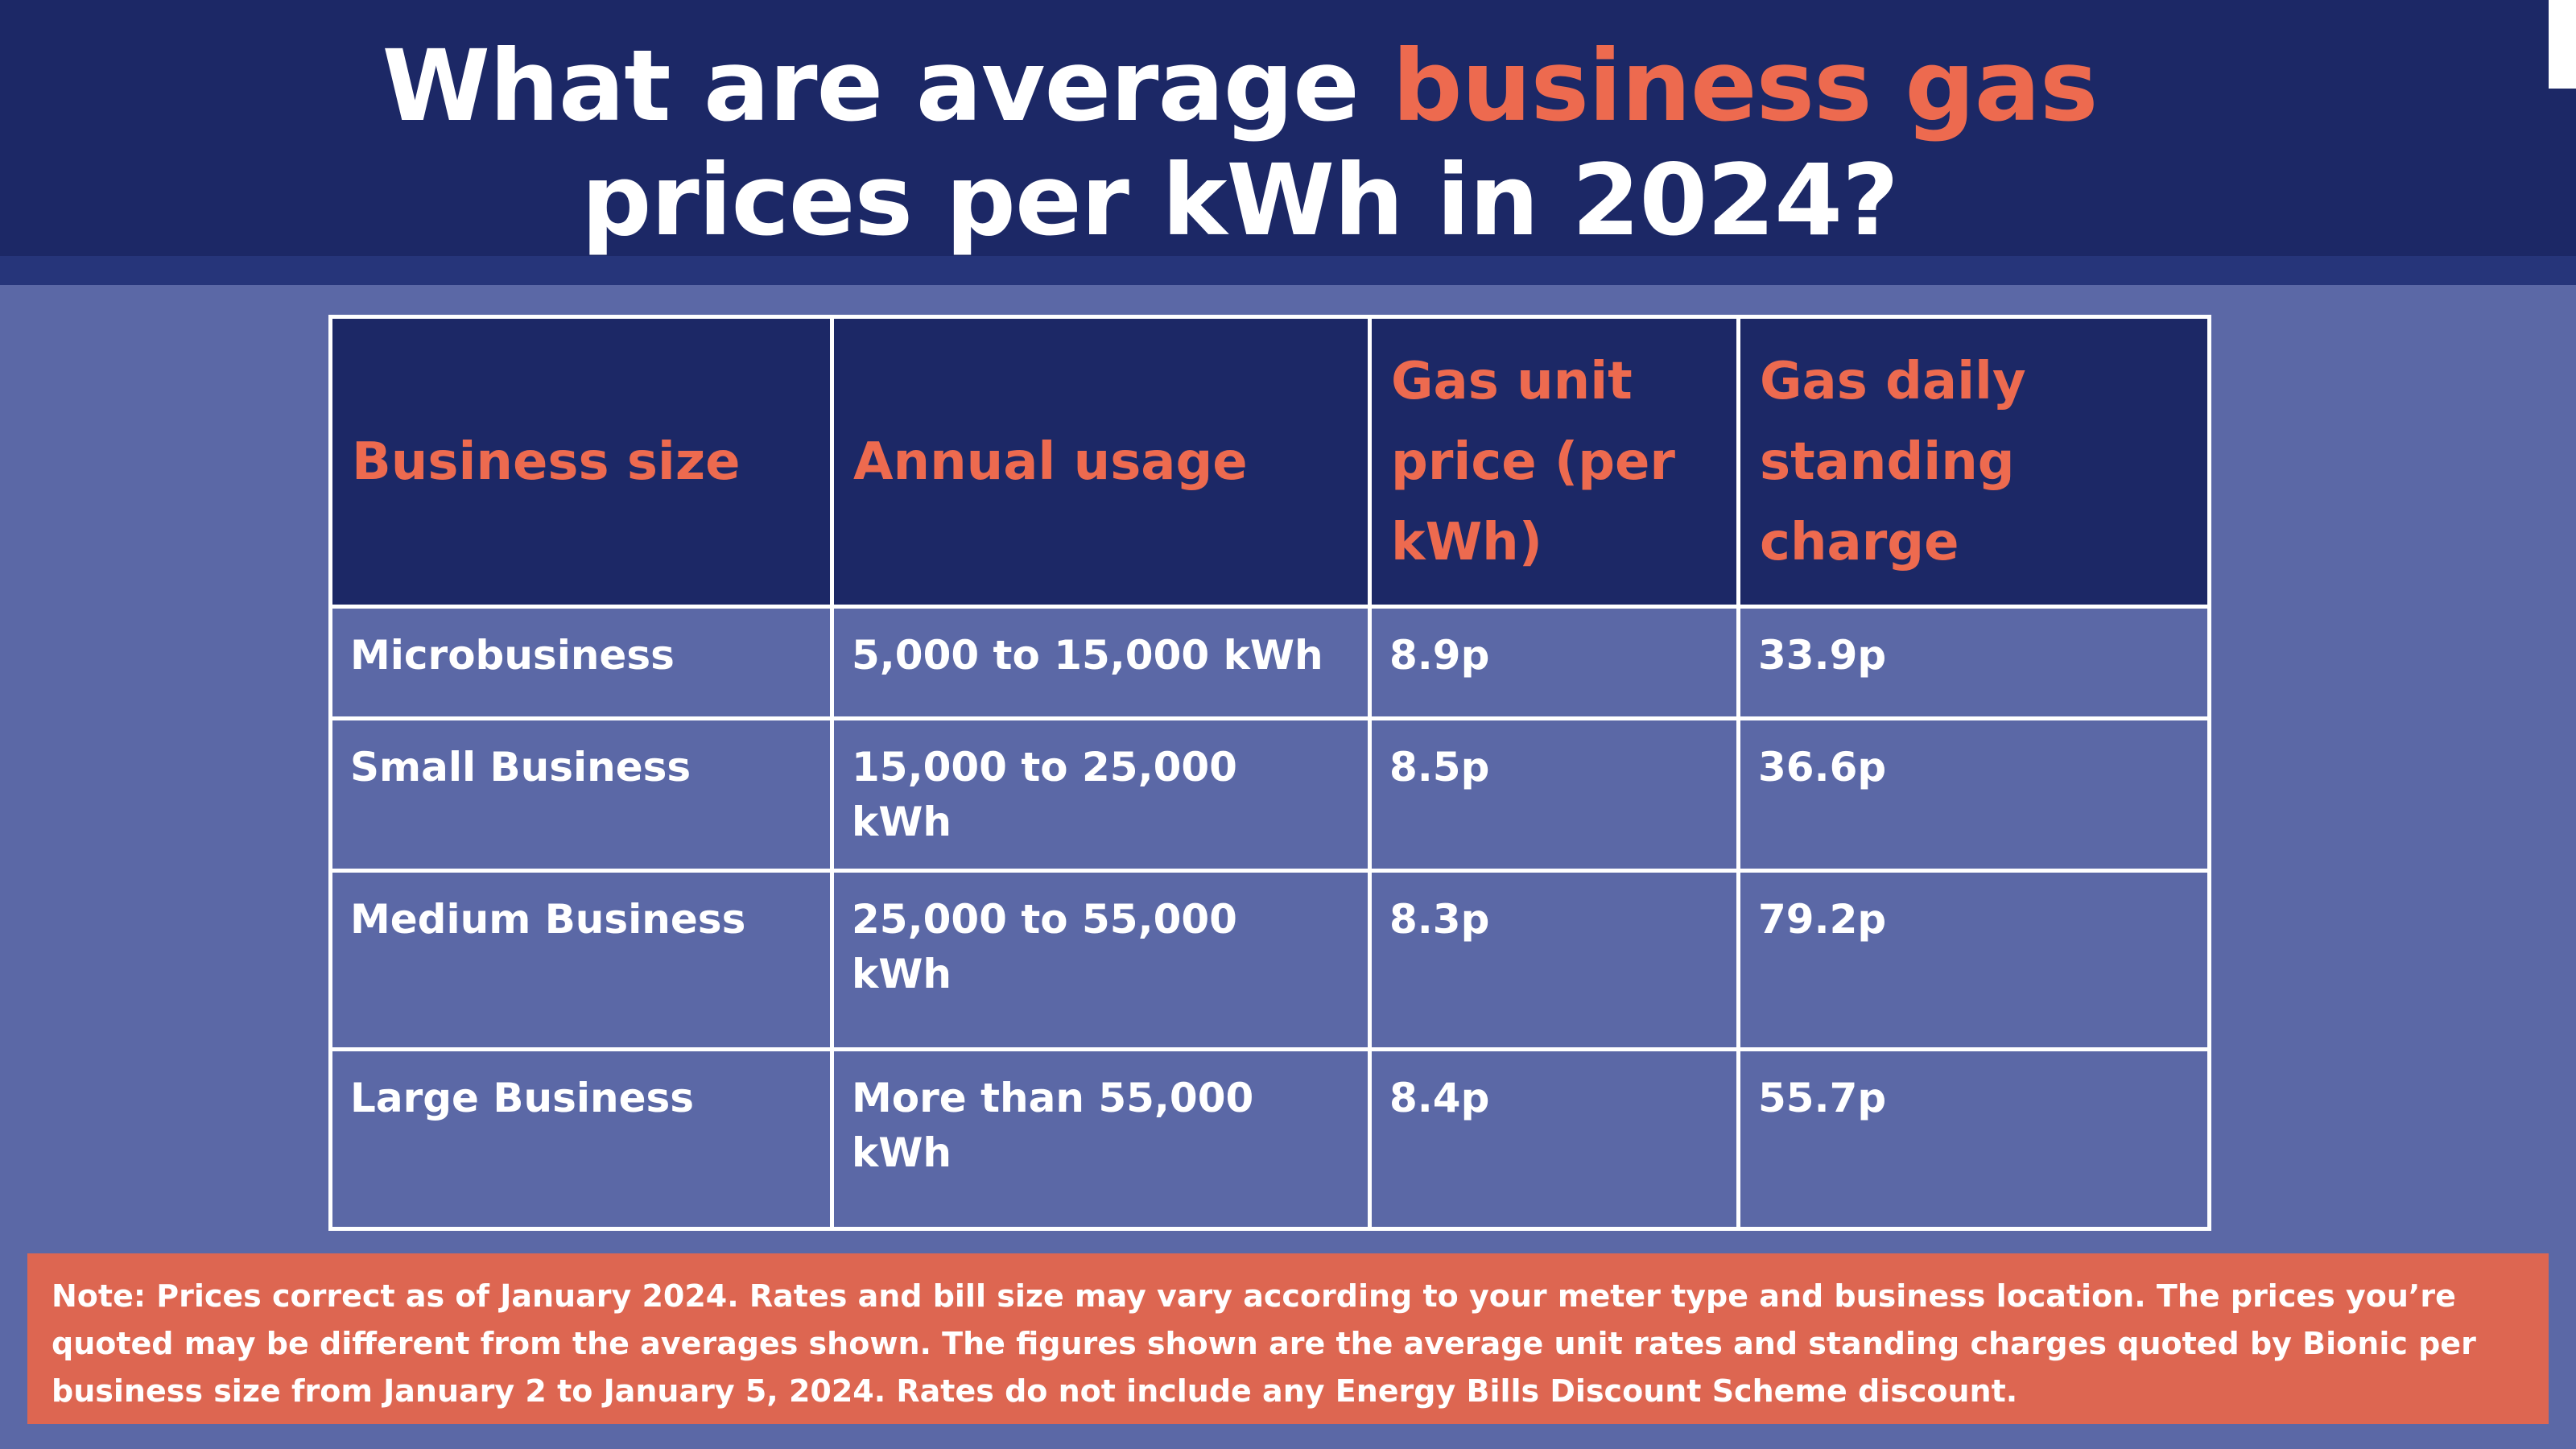  What do you see at coordinates (1240, 200) in the screenshot?
I see `title-part2: prices per kWh in 2024?` at bounding box center [1240, 200].